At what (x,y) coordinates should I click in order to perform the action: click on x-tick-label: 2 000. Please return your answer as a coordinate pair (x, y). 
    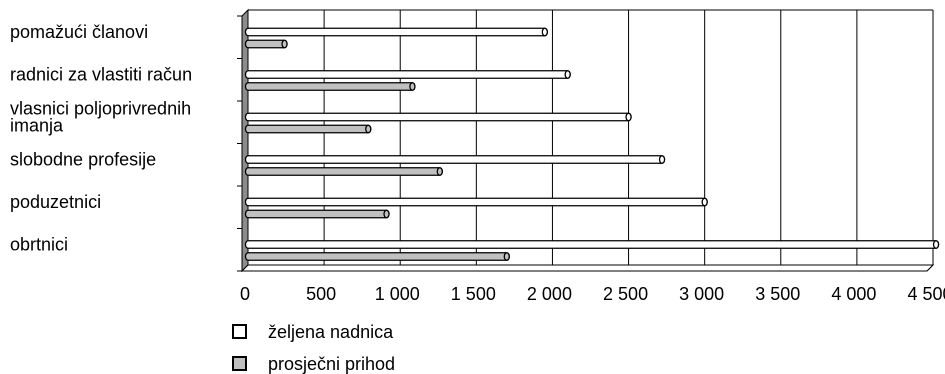
    Looking at the image, I should click on (549, 294).